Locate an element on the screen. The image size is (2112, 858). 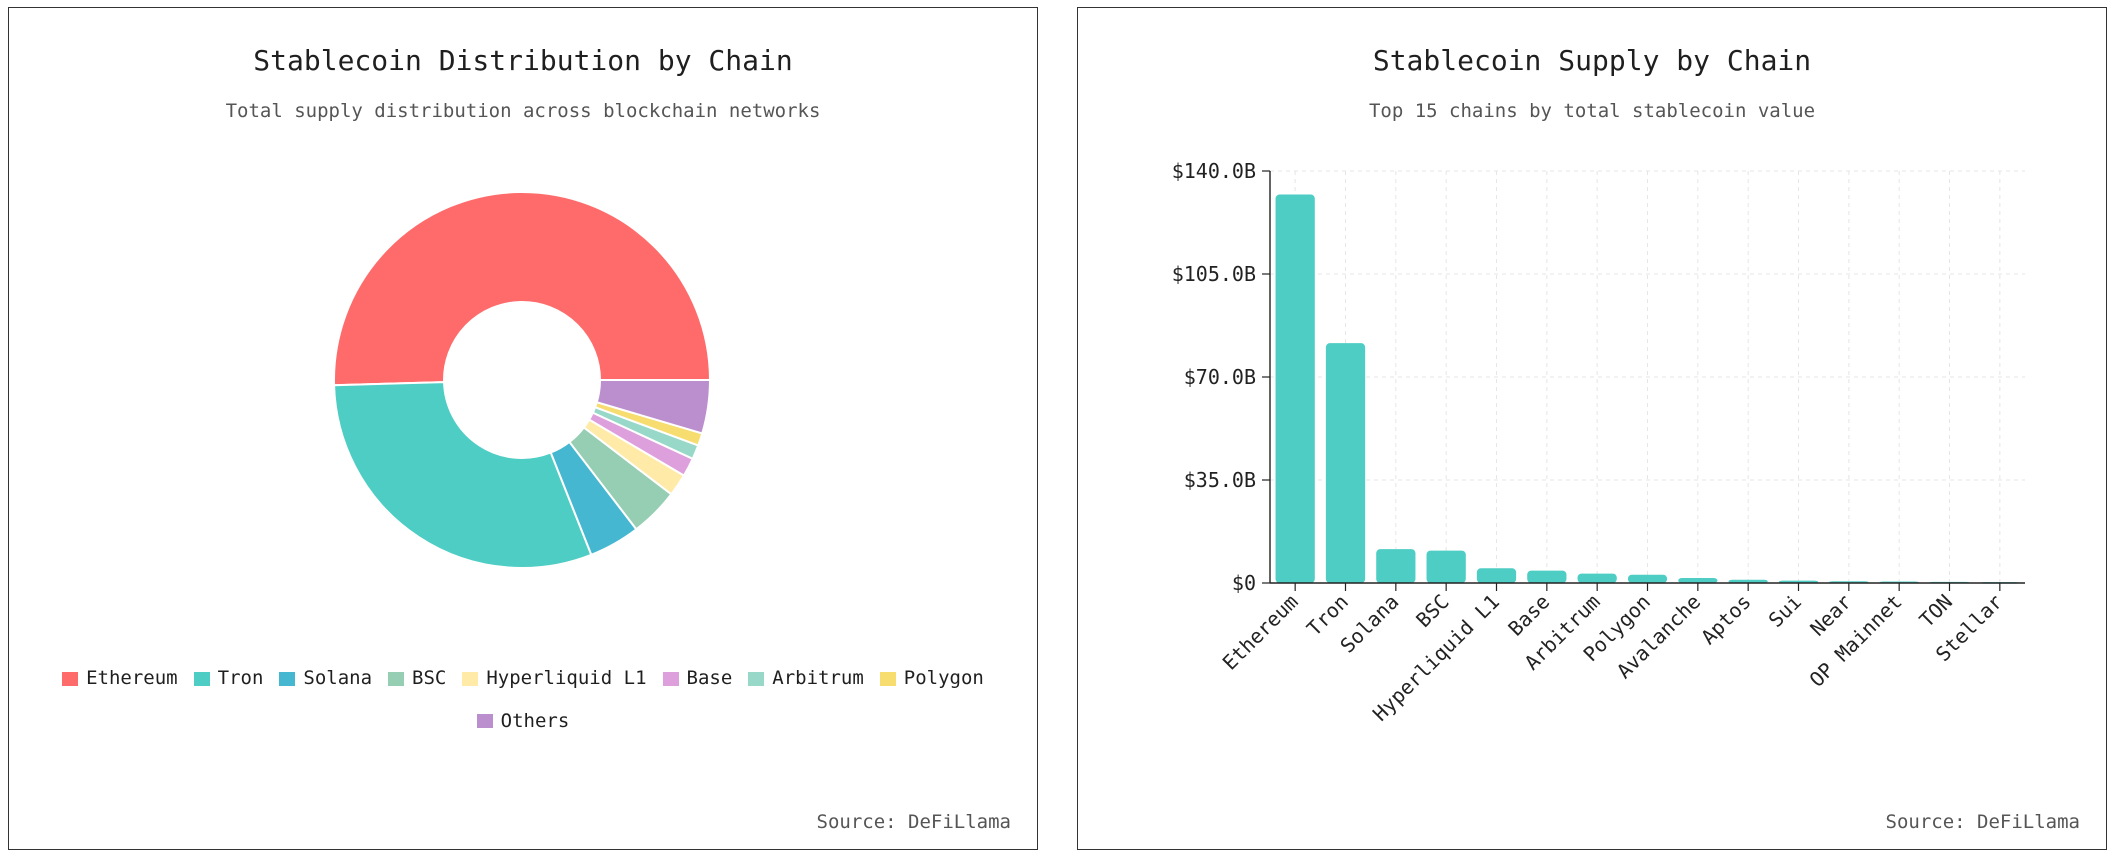
bar-arbitrum is located at coordinates (1597, 578).